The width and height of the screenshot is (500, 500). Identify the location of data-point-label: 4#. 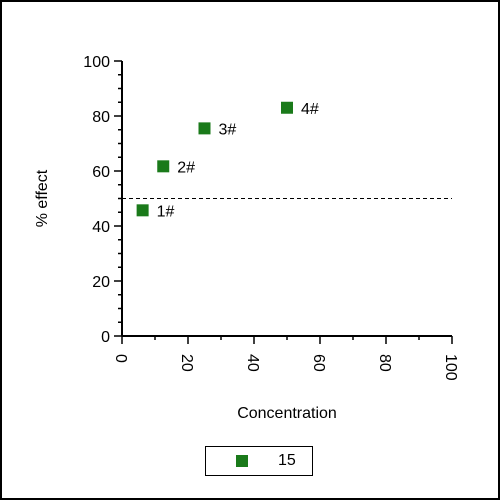
(310, 109).